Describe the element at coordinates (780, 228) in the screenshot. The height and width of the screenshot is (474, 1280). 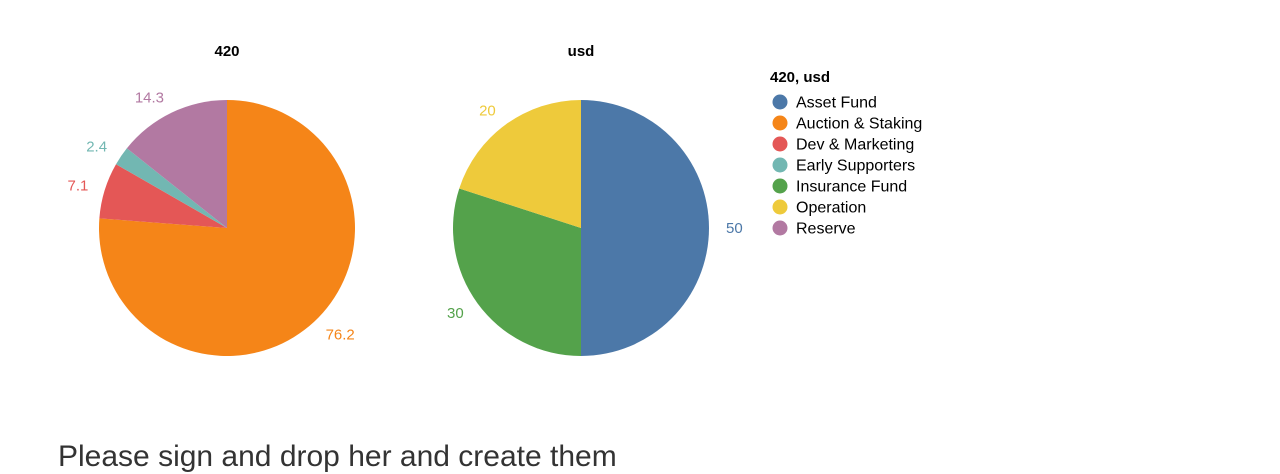
I see `legend-swatch-reserve` at that location.